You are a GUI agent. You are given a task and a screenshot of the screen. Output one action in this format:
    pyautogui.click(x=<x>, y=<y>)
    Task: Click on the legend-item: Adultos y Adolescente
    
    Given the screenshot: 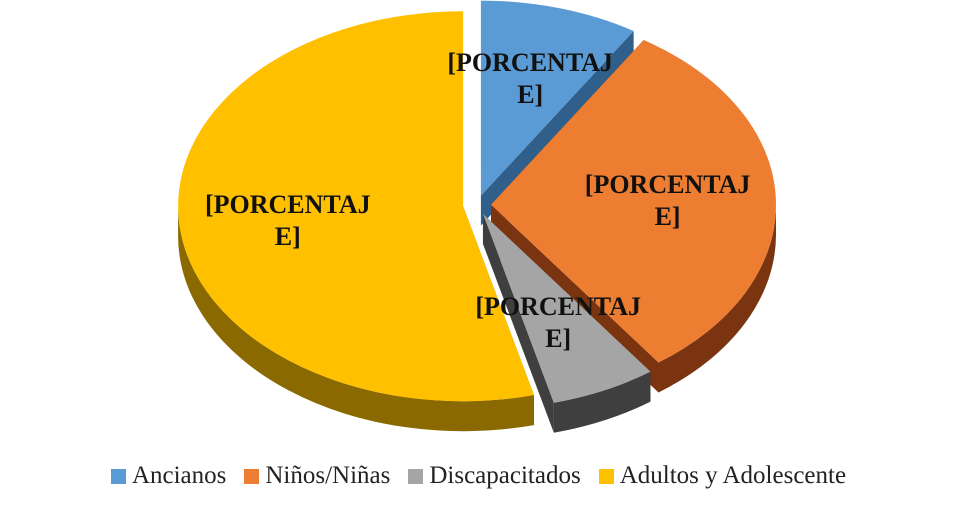 What is the action you would take?
    pyautogui.click(x=722, y=476)
    